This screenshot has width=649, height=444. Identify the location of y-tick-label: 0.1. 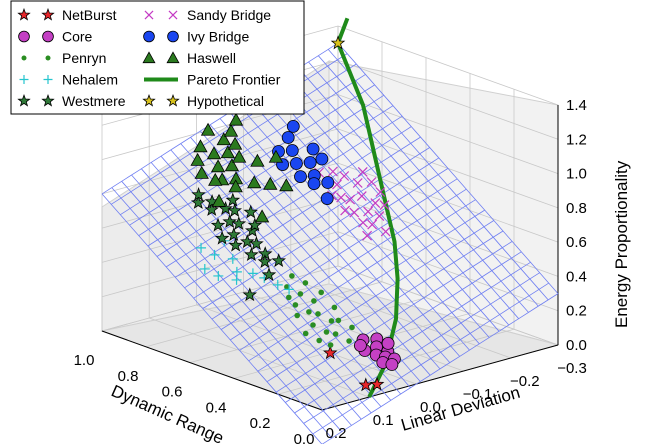
(383, 420).